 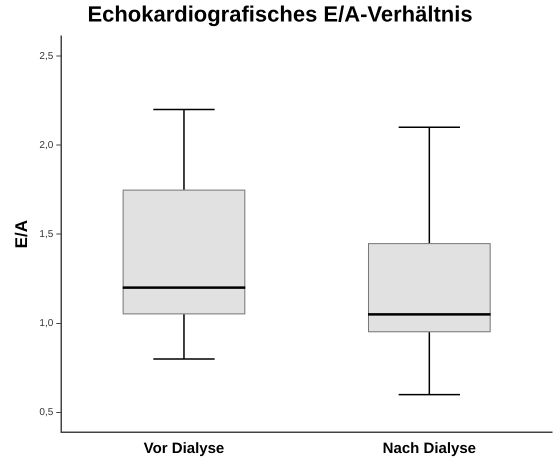 What do you see at coordinates (46, 234) in the screenshot?
I see `y-tick-label: 1,5` at bounding box center [46, 234].